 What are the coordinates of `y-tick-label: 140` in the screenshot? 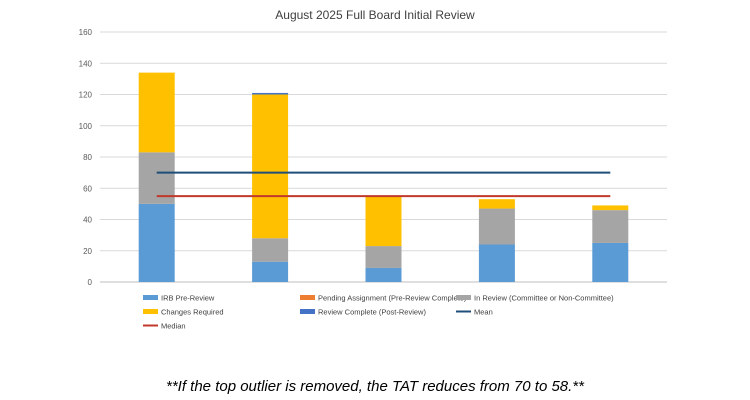 It's located at (86, 63).